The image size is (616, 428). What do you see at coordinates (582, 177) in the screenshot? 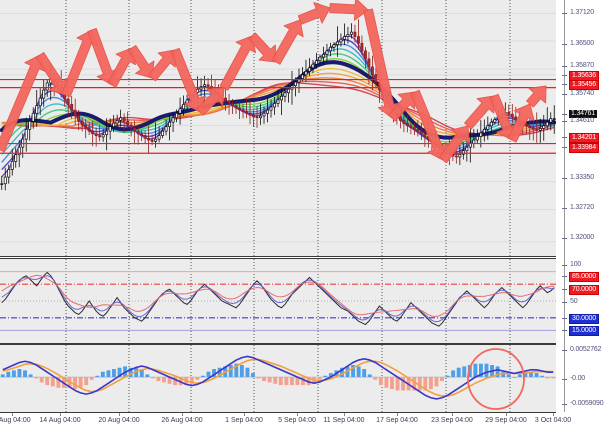
I see `axis-price-label: 1.33350` at bounding box center [582, 177].